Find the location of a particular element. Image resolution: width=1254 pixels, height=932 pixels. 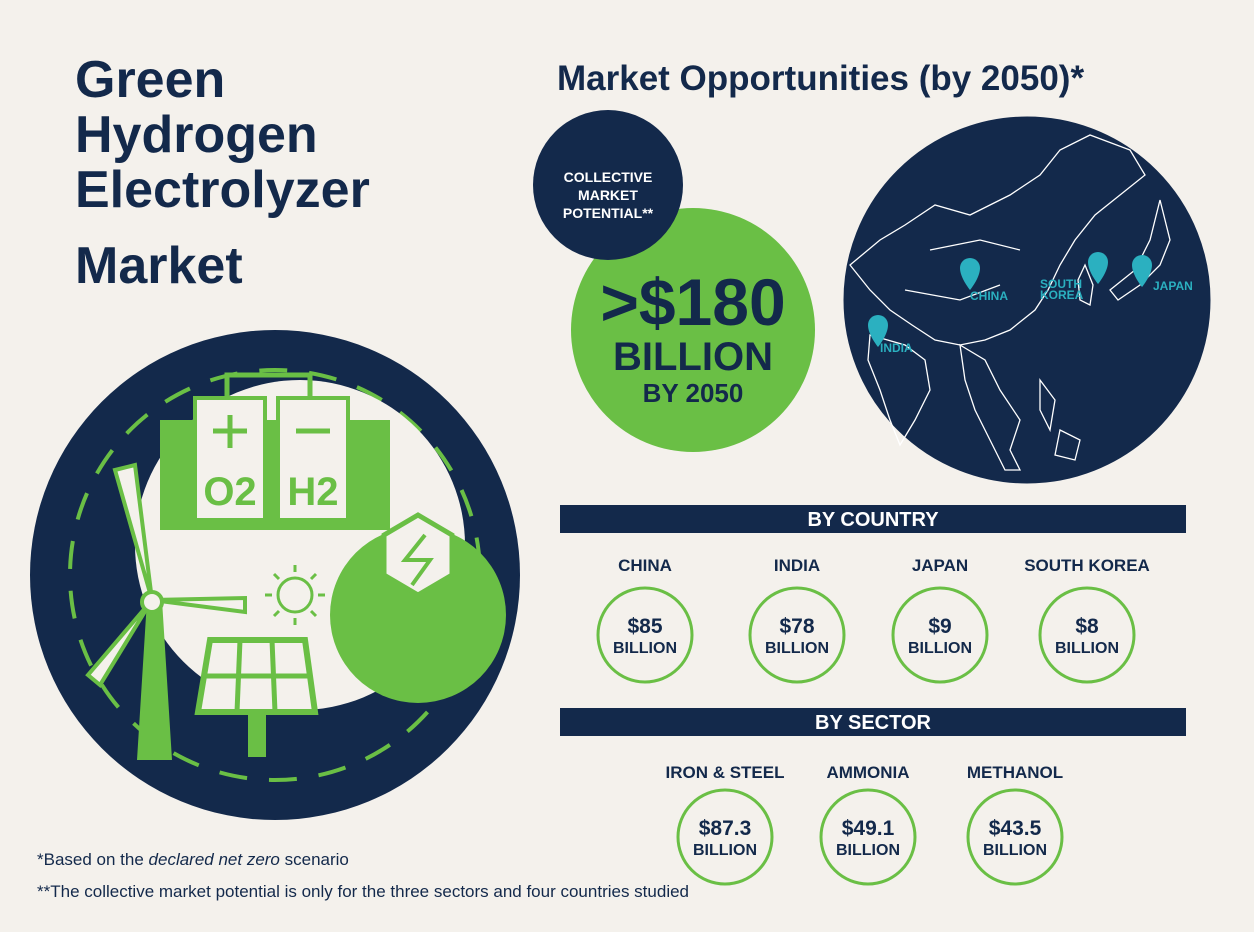

footnote-text: scenario is located at coordinates (314, 859).